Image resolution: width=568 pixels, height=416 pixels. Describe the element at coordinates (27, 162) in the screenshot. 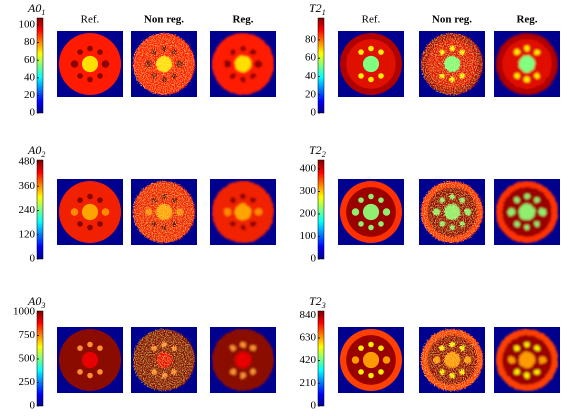

I see `colorbar-tick-label: 480` at that location.